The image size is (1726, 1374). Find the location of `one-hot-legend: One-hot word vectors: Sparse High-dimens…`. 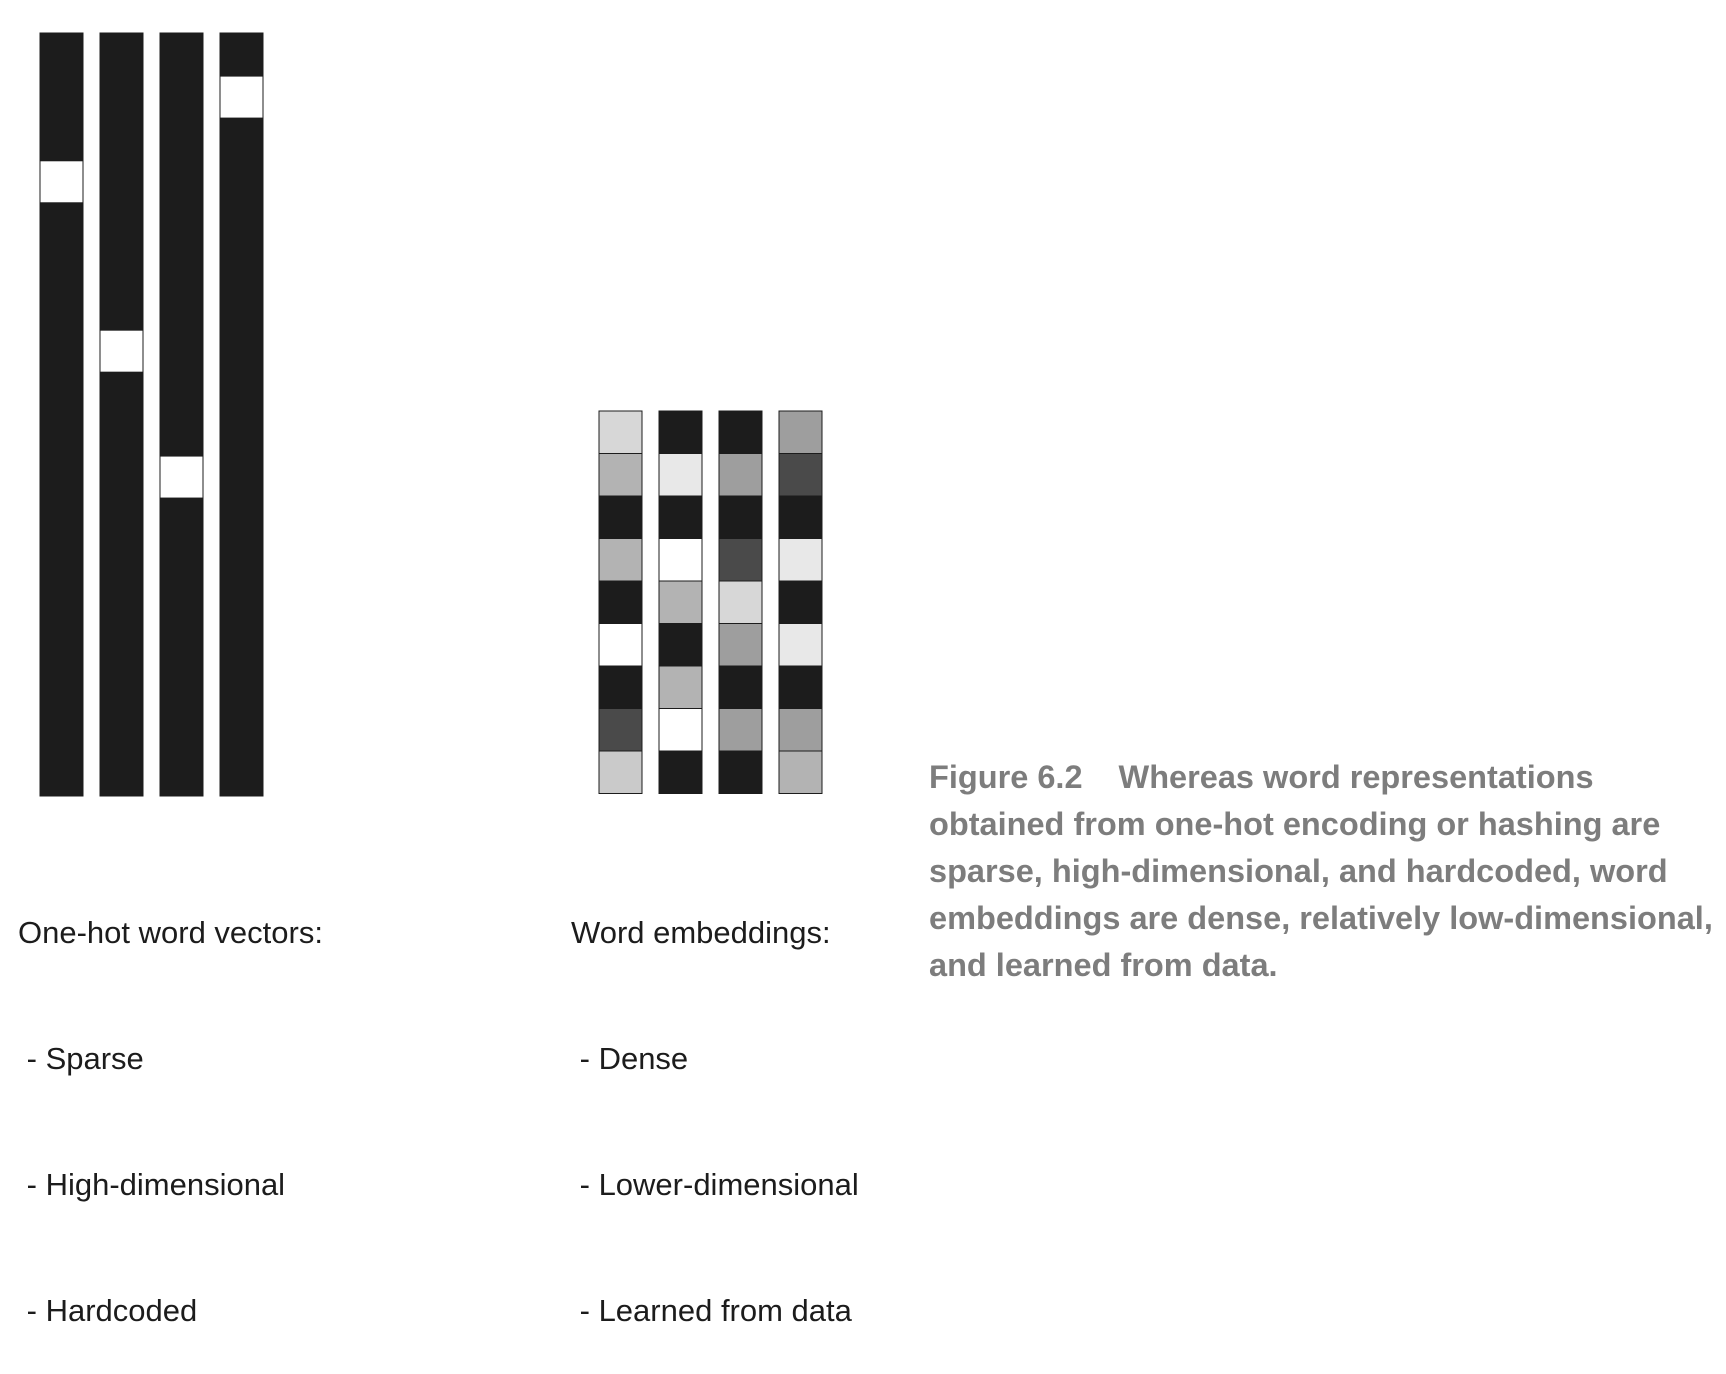

one-hot-legend: One-hot word vectors: Sparse High-dimens… is located at coordinates (170, 1101).